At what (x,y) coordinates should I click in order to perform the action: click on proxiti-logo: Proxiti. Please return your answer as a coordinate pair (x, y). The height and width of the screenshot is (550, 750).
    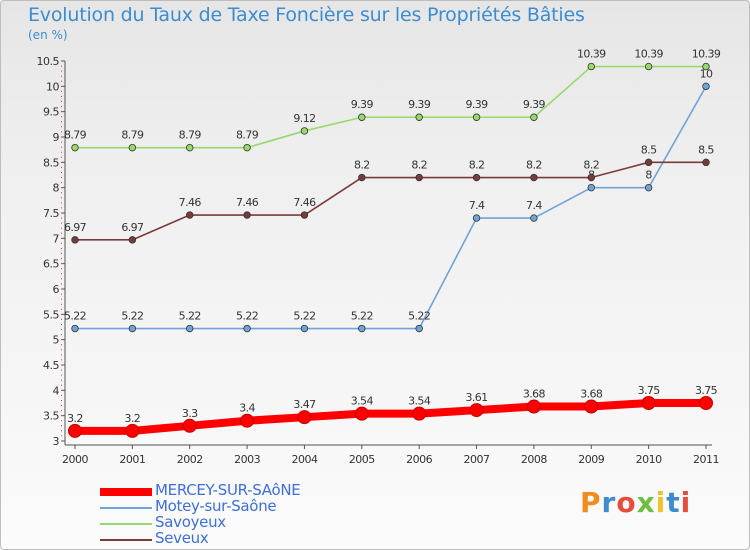
    Looking at the image, I should click on (636, 502).